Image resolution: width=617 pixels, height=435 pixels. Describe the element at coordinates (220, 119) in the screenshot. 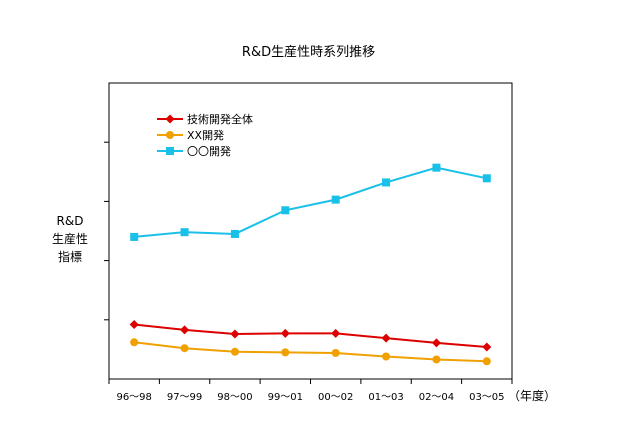

I see `legend-label-1: 技術開発全体` at that location.